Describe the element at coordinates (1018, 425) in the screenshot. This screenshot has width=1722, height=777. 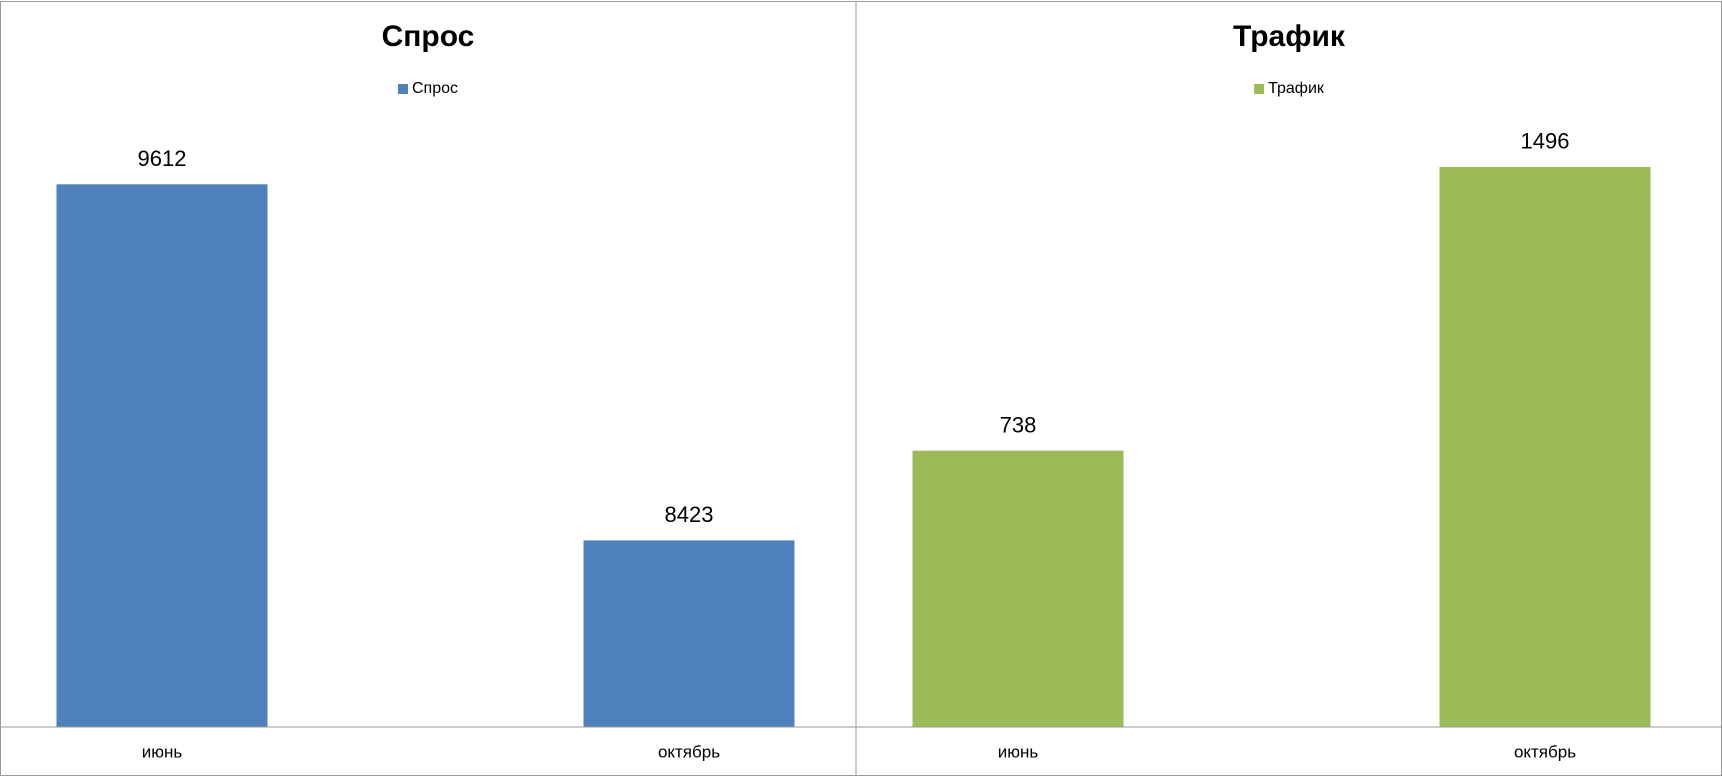
I see `data-label: 738` at that location.